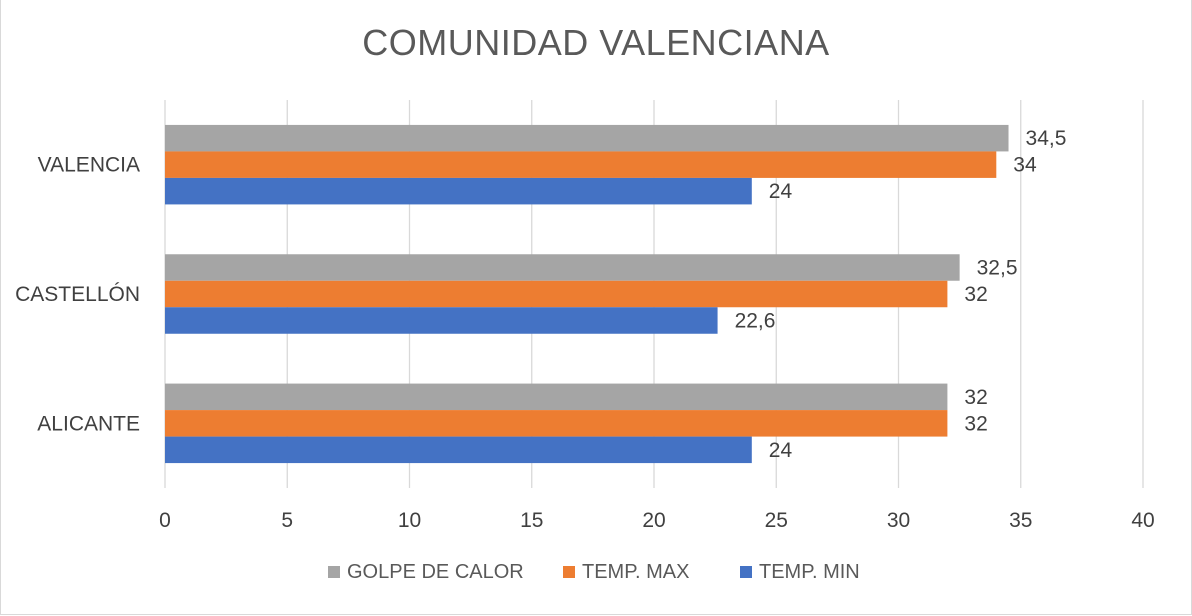 The image size is (1192, 616). Describe the element at coordinates (409, 520) in the screenshot. I see `x-tick-label: 10` at that location.